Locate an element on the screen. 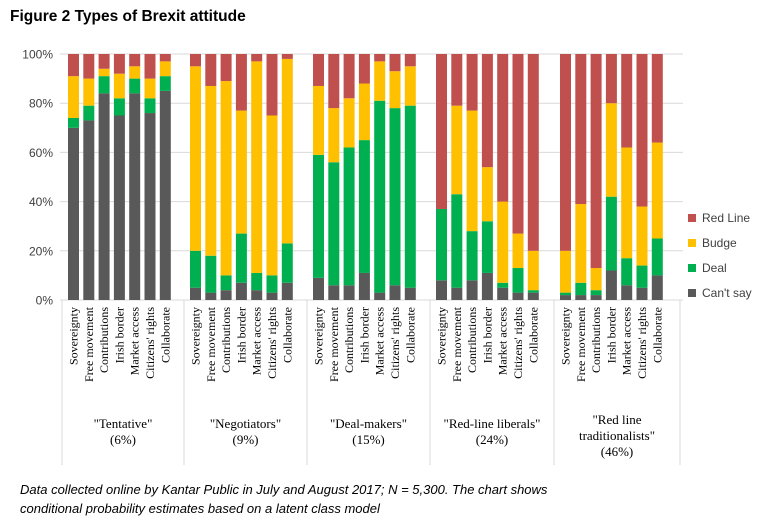  group-label: "Red-line liberals" is located at coordinates (492, 423).